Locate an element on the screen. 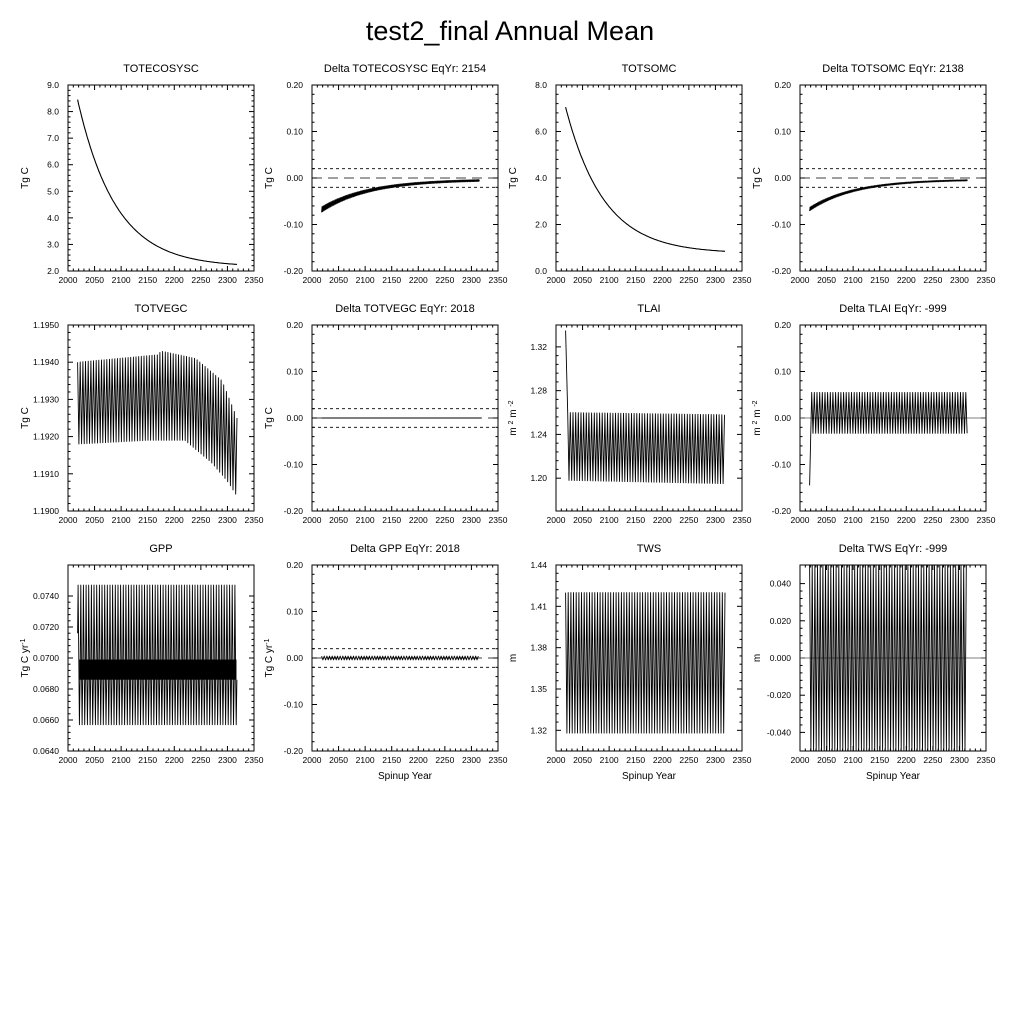  panel-title: TLAI is located at coordinates (648, 309).